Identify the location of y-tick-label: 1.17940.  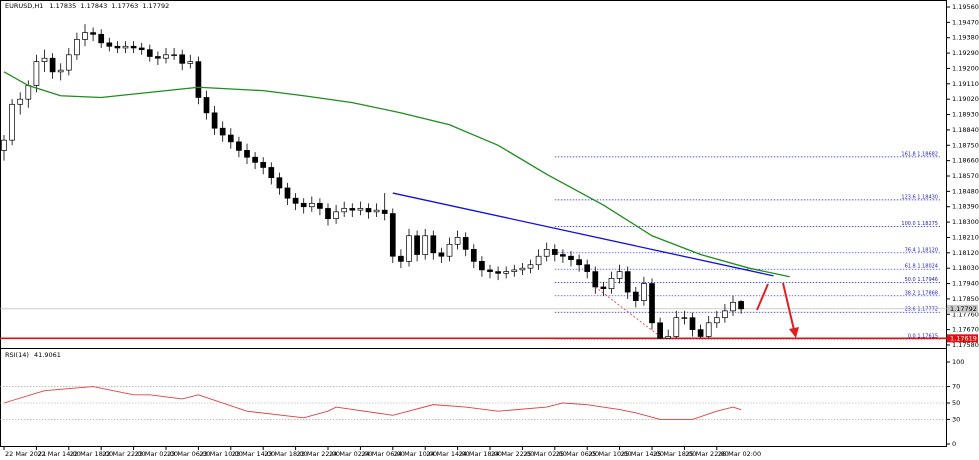
(965, 284).